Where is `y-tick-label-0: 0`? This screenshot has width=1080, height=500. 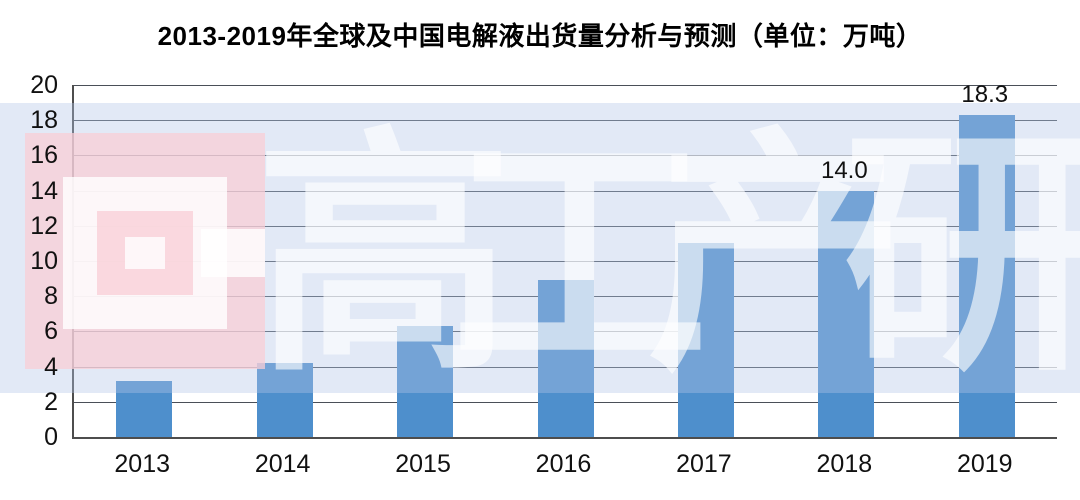 y-tick-label-0: 0 is located at coordinates (51, 437).